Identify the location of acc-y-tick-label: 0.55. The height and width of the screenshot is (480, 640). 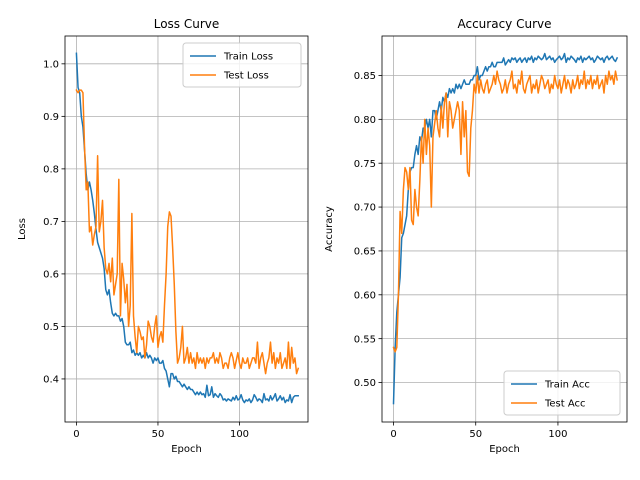
(365, 339).